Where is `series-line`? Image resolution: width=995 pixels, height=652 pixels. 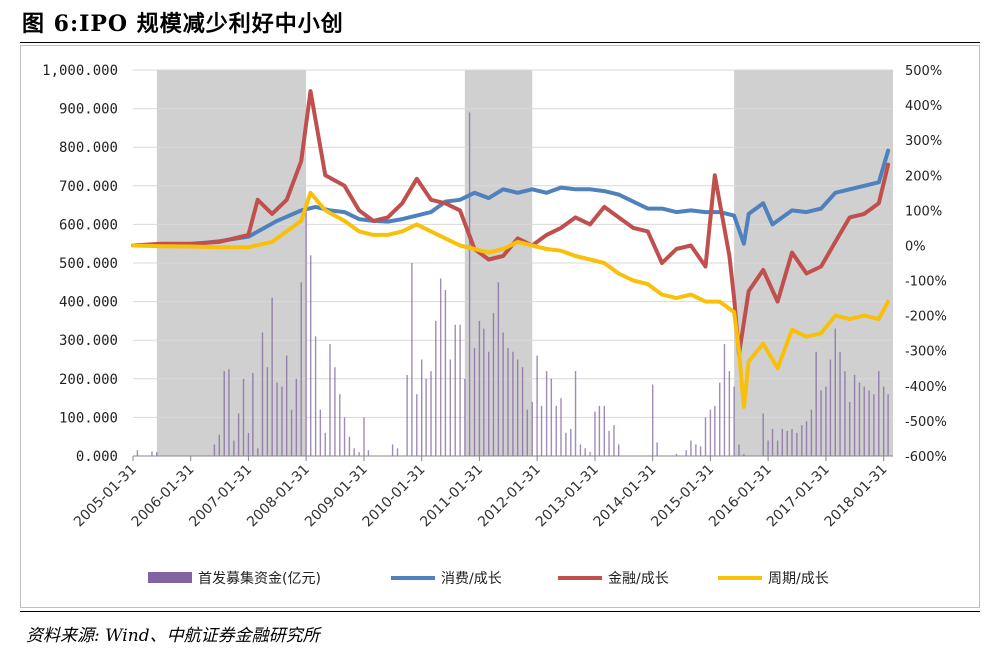
series-line is located at coordinates (511, 198).